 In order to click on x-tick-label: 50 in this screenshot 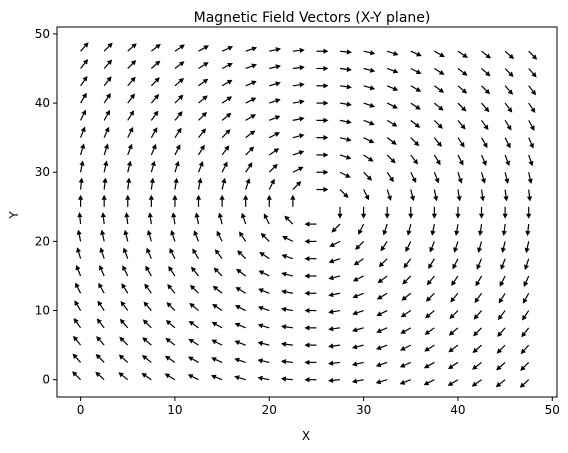, I will do `click(552, 410)`.